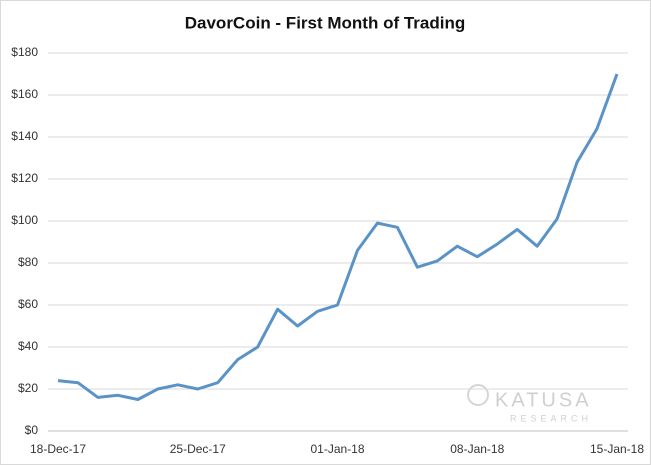 The image size is (651, 465). I want to click on x-tick-label: 01-Jan-18, so click(337, 449).